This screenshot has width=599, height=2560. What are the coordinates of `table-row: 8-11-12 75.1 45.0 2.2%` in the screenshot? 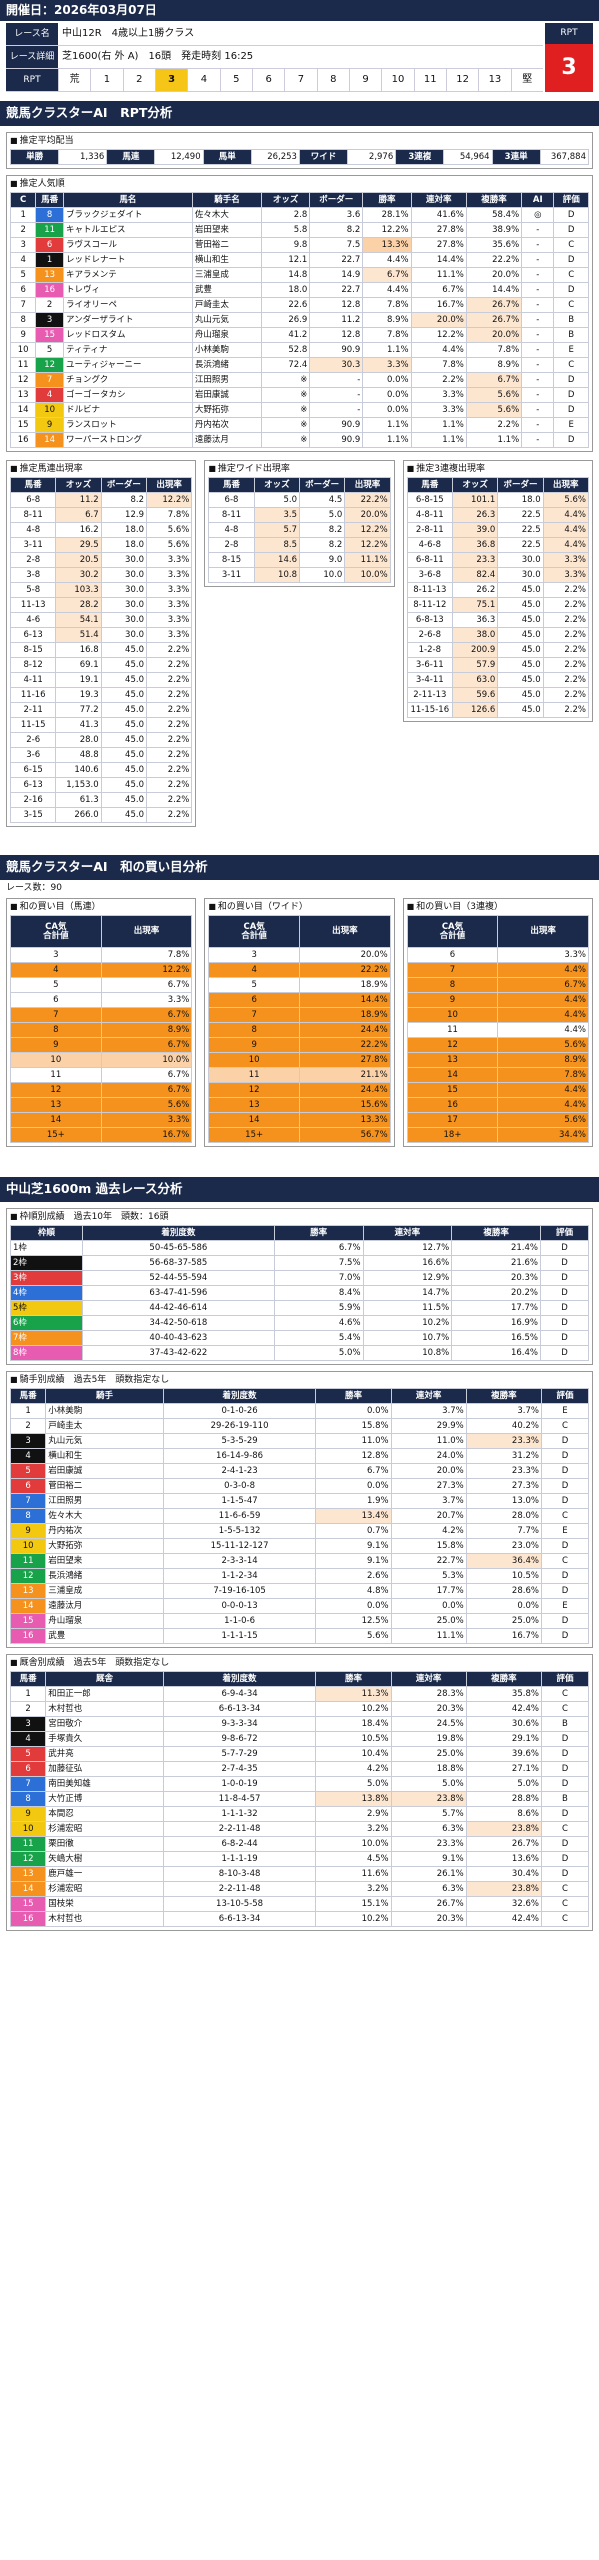 It's located at (497, 605).